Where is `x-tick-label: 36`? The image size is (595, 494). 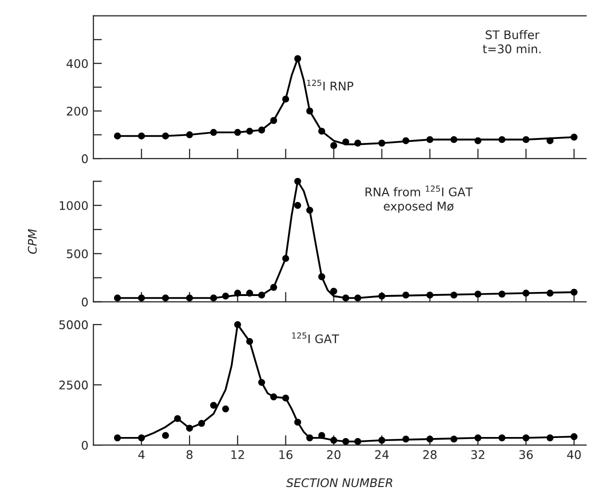
x-tick-label: 36 is located at coordinates (526, 455).